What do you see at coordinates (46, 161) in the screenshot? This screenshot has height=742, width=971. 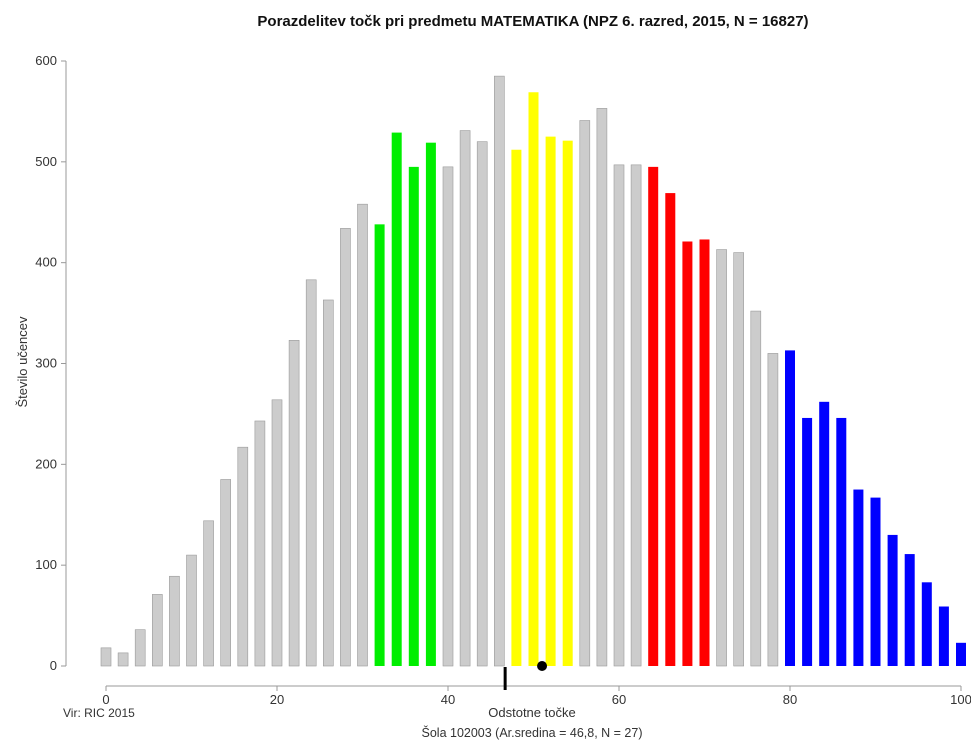 I see `y-tick-label-500: 500` at bounding box center [46, 161].